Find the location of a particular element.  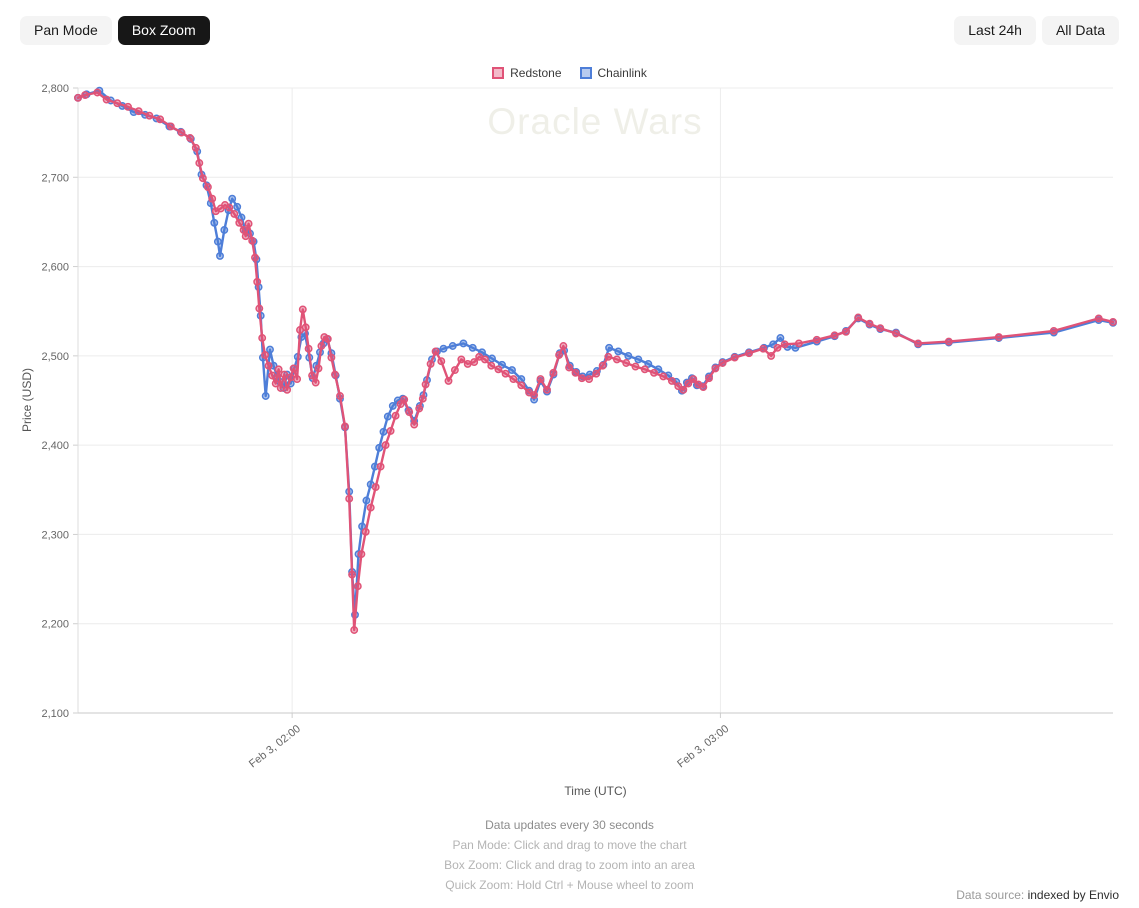

legend-item-redstone: Redstone is located at coordinates (527, 73).